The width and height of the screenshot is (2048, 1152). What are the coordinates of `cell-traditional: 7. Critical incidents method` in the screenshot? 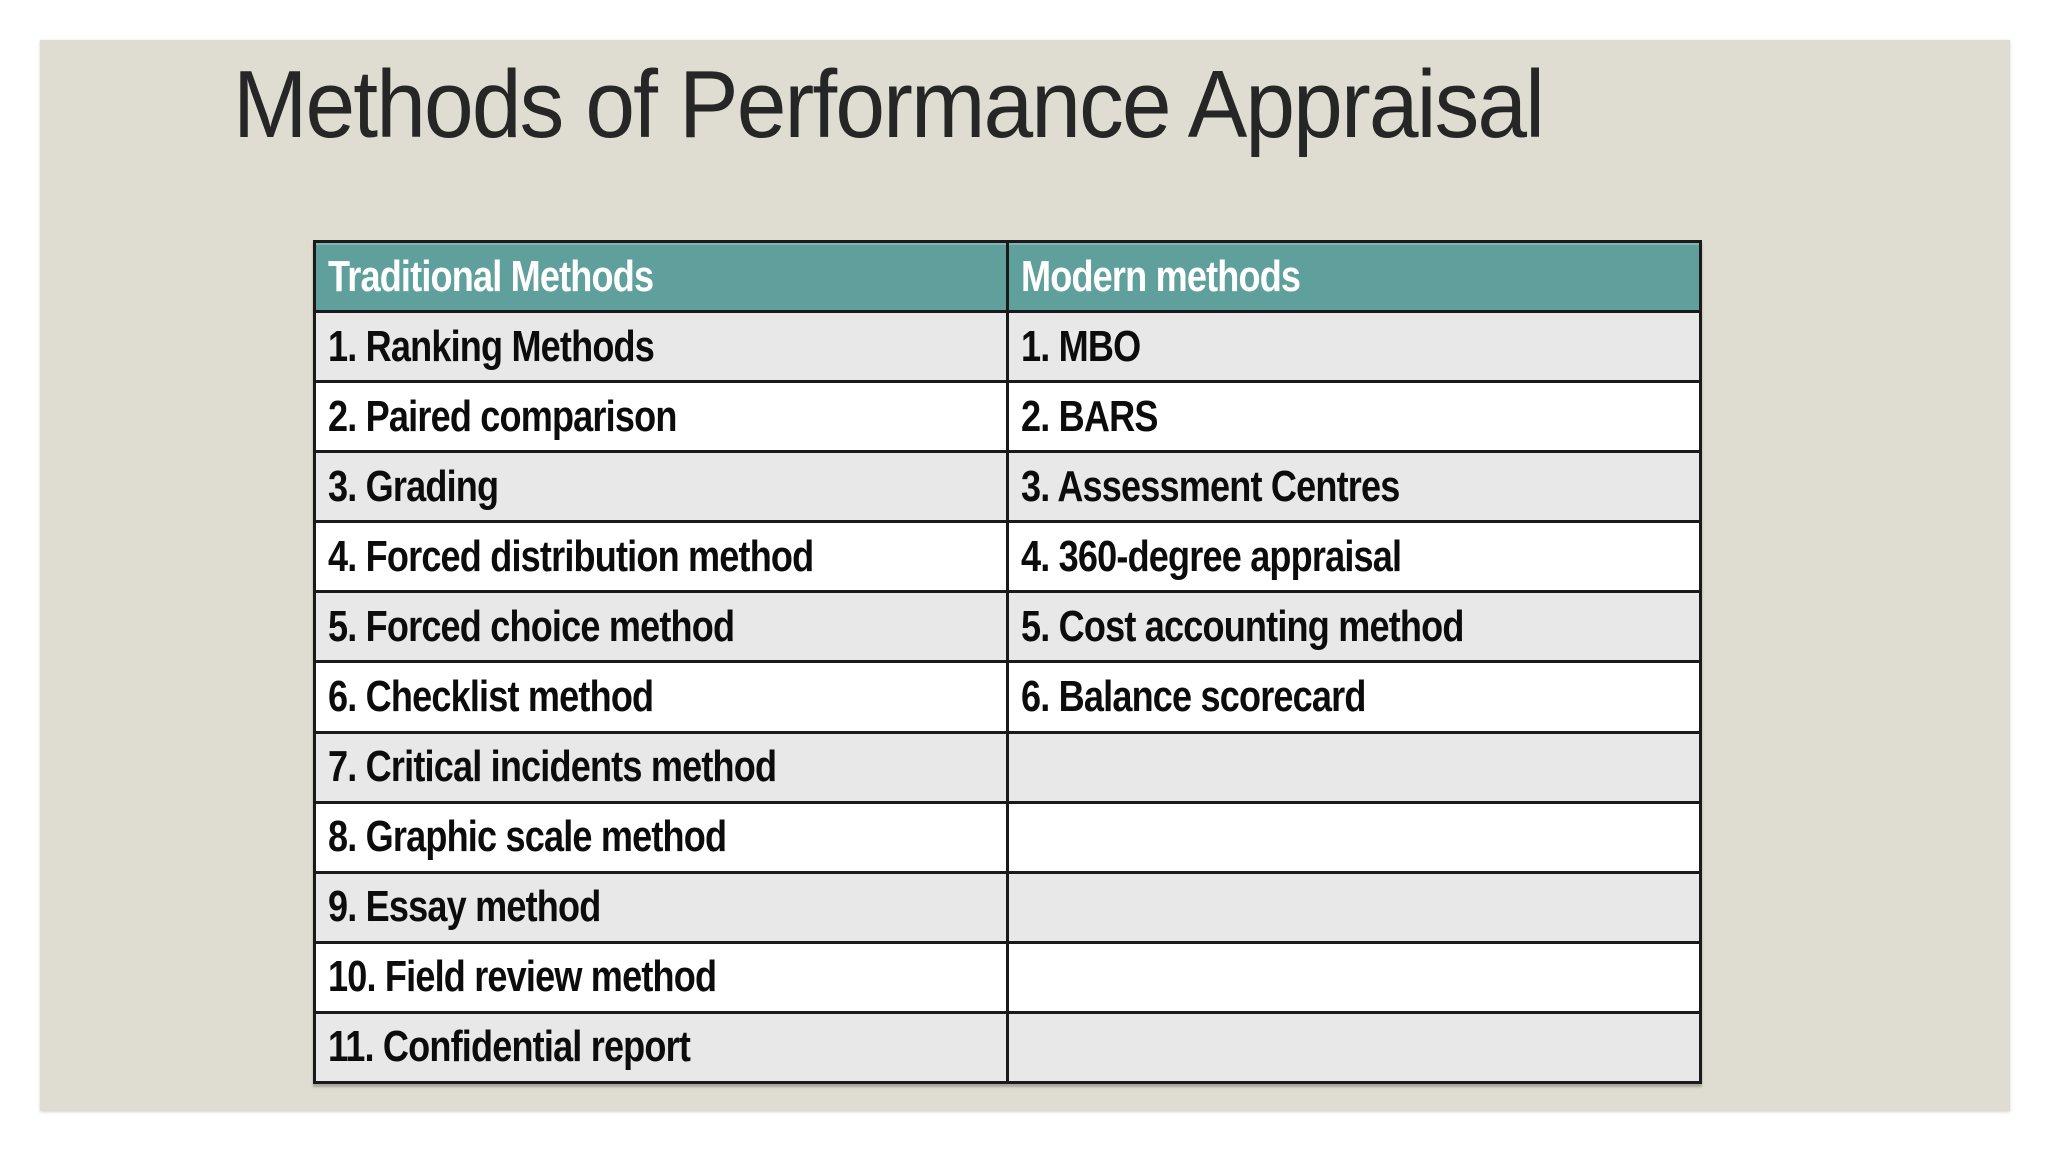 It's located at (661, 767).